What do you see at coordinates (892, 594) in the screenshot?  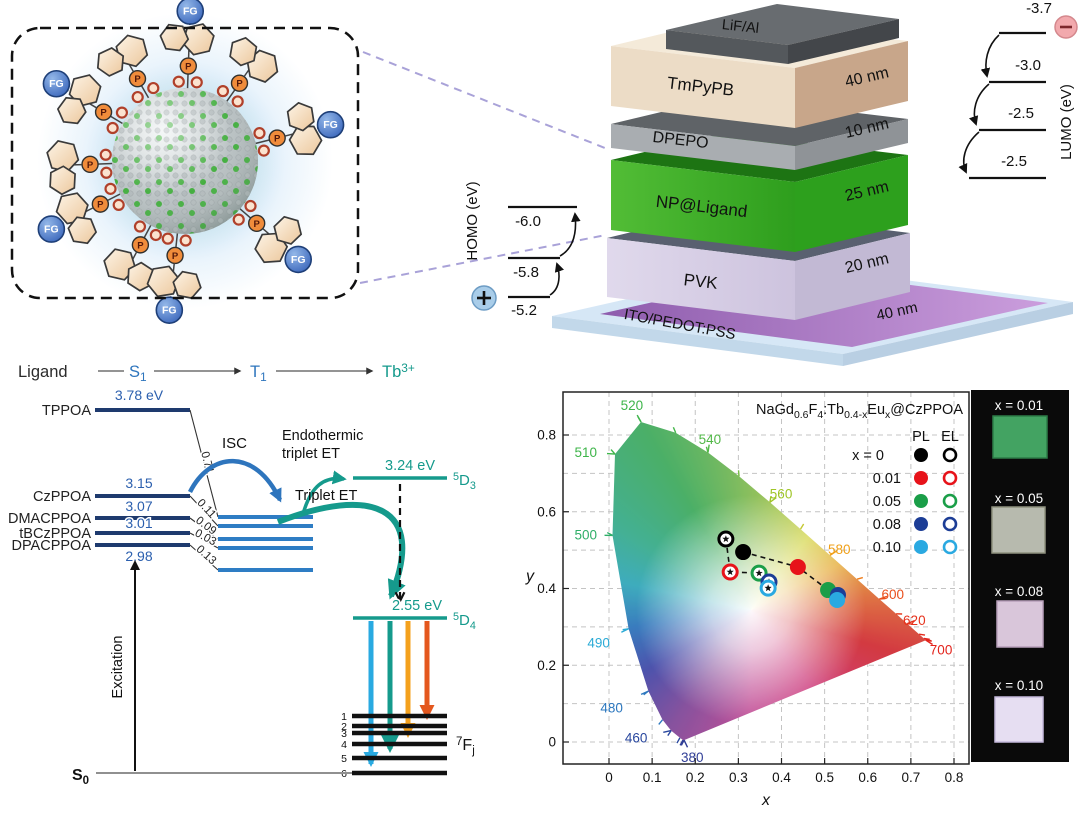 I see `wavelength-label-600: 600` at bounding box center [892, 594].